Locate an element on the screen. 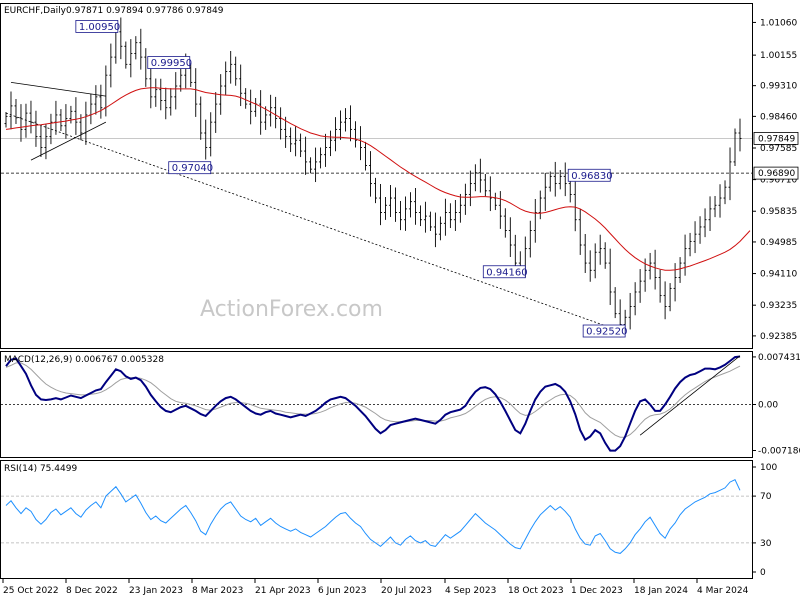 The image size is (800, 600). date-tick-label: 18 Jan 2024 is located at coordinates (661, 591).